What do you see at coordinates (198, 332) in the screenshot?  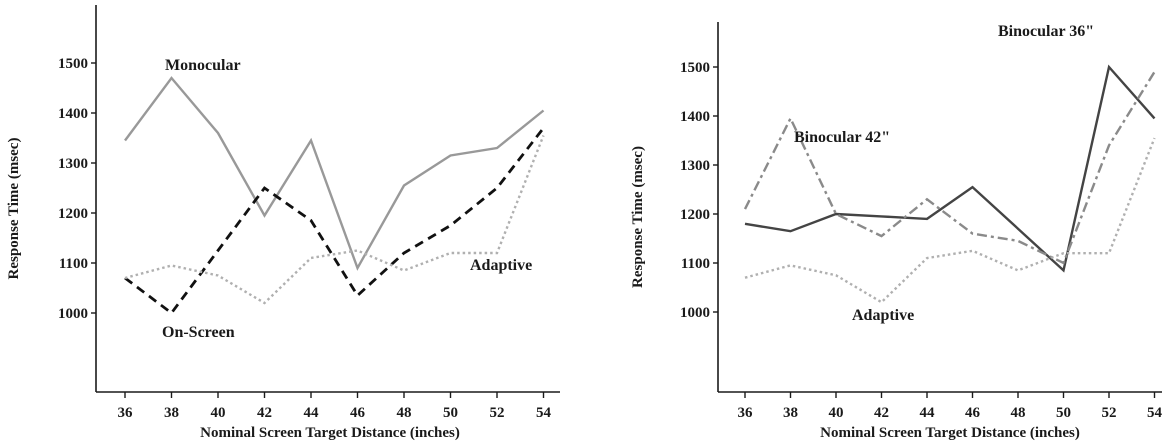 I see `series-annotation: On-Screen` at bounding box center [198, 332].